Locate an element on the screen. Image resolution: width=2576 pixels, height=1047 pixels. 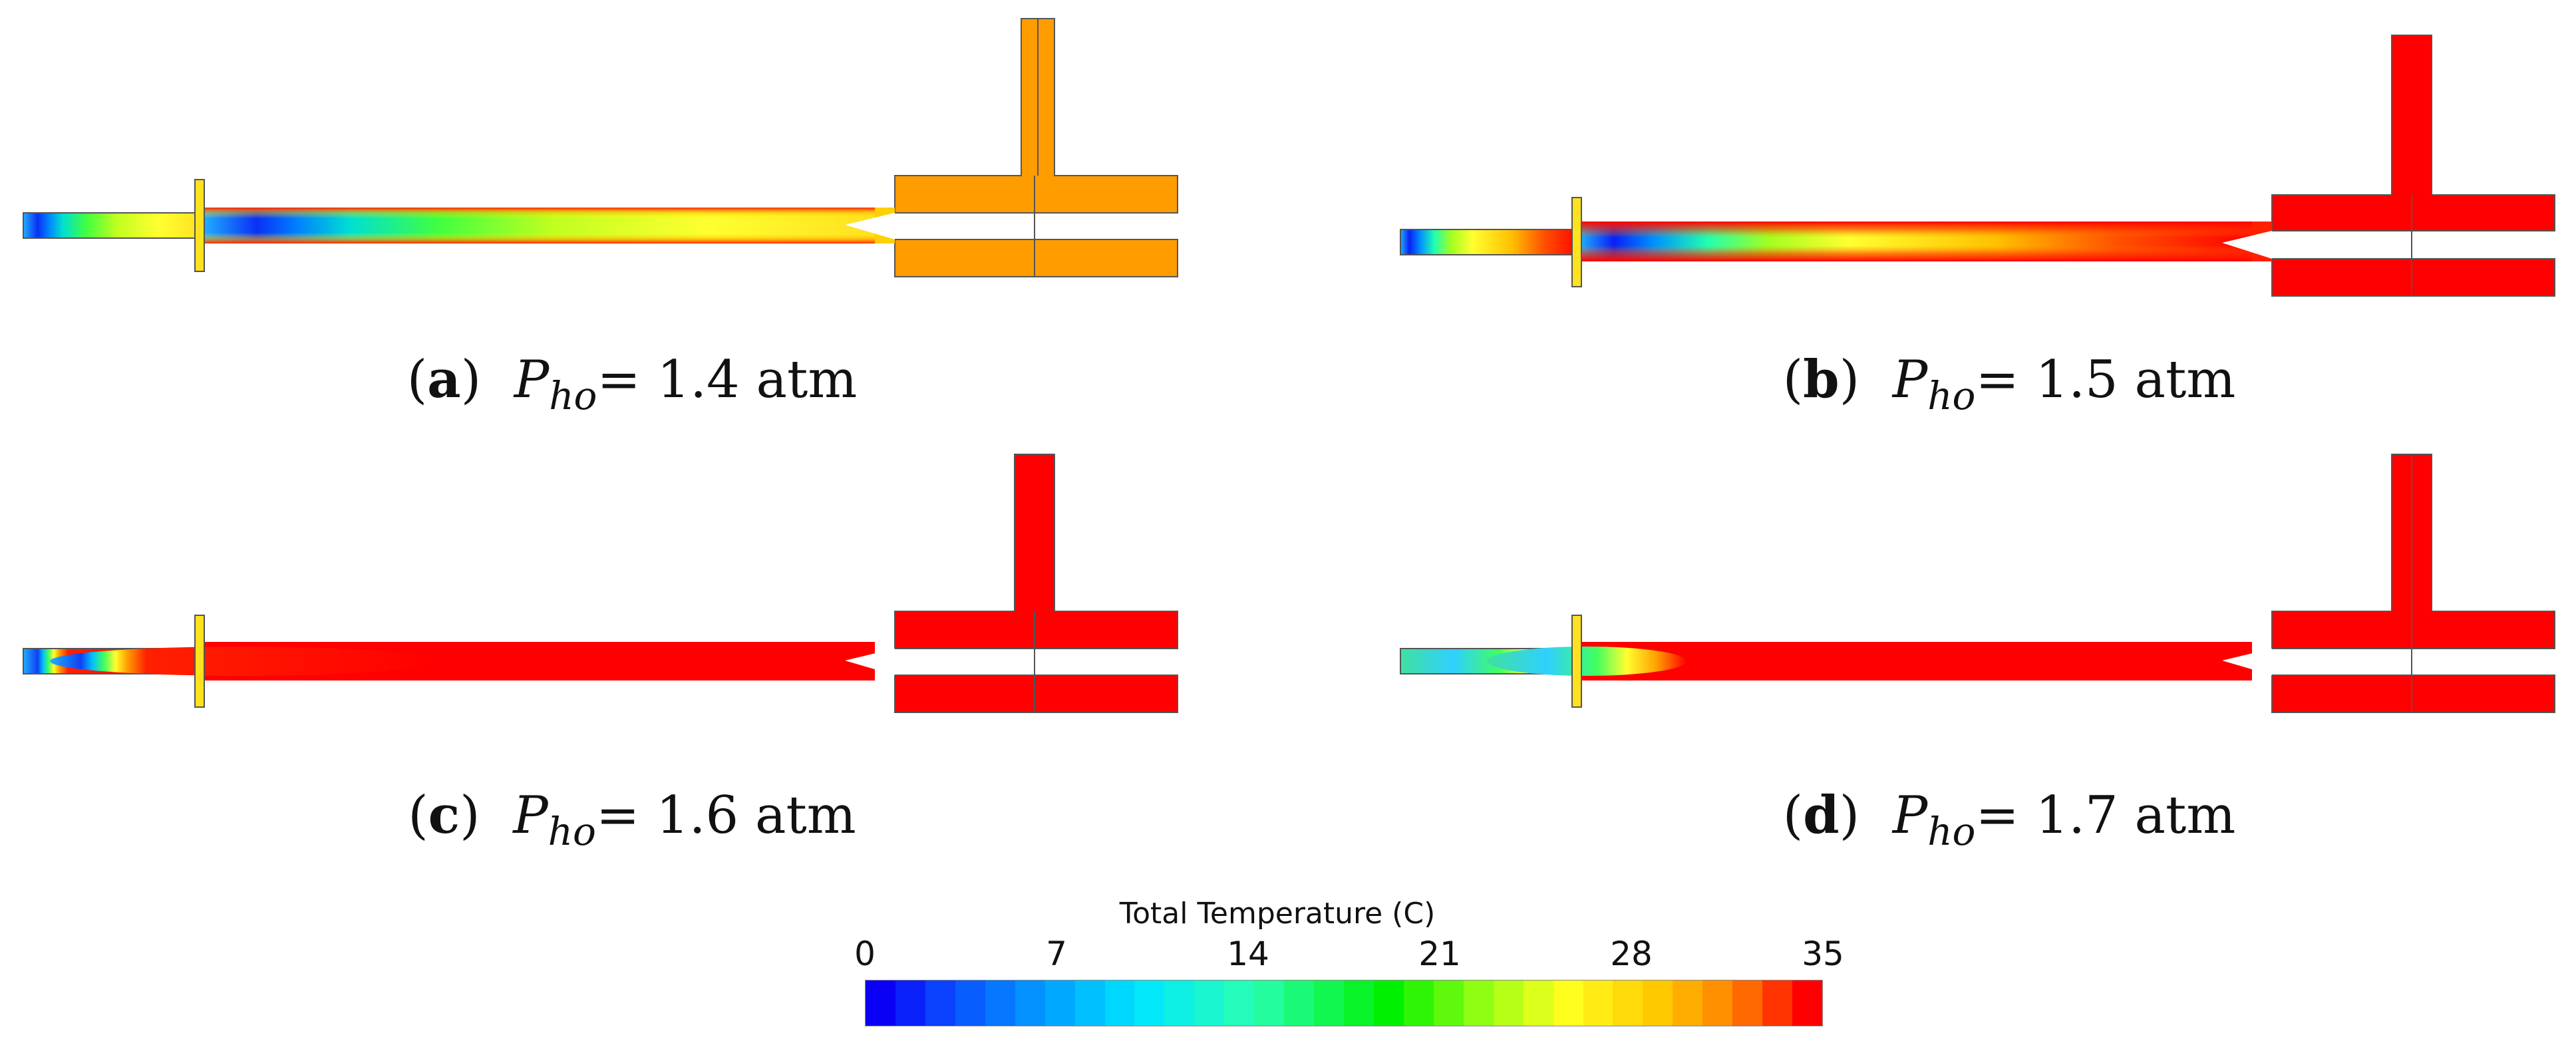
caption-d: (d) Pho= 1.7 atm is located at coordinates (2009, 820).